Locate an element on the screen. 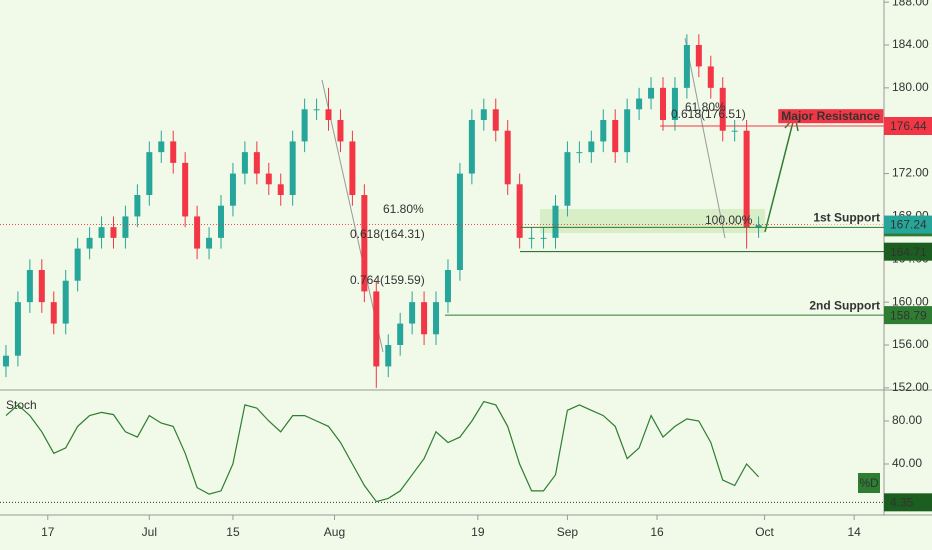 The height and width of the screenshot is (550, 932). x-tick-label: Oct is located at coordinates (764, 532).